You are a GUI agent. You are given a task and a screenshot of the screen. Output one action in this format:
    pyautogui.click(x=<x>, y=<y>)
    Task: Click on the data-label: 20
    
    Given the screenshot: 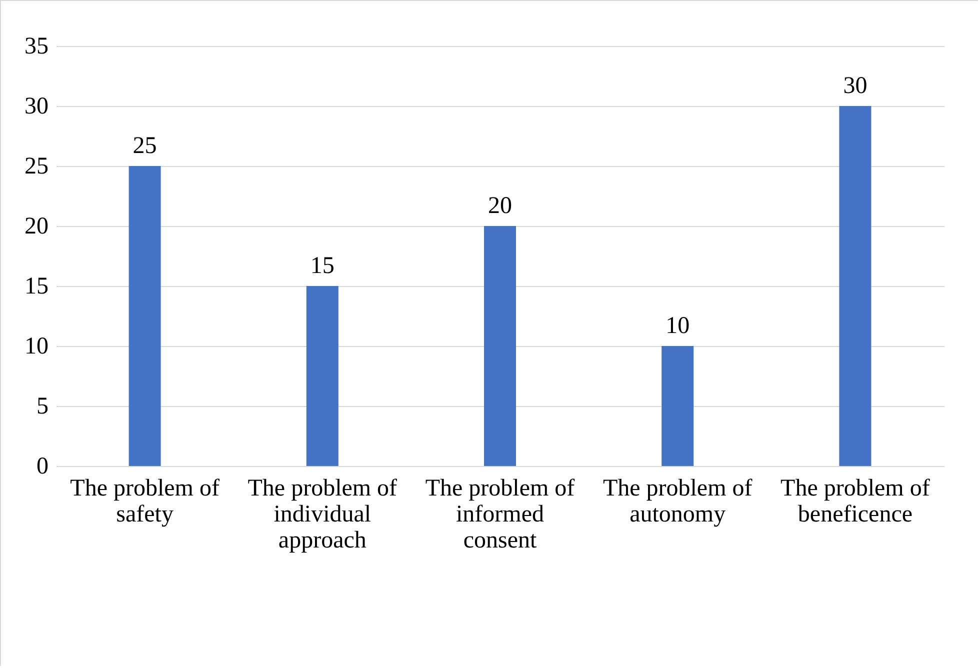 What is the action you would take?
    pyautogui.click(x=500, y=206)
    